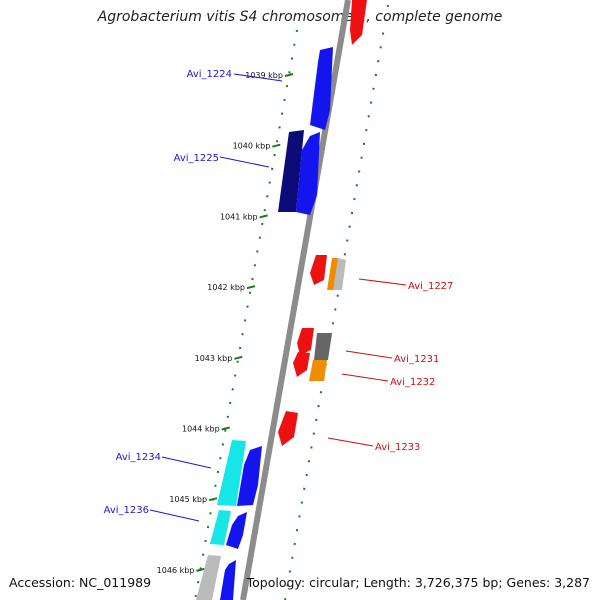  What do you see at coordinates (209, 74) in the screenshot?
I see `gene-label: Avi_1224` at bounding box center [209, 74].